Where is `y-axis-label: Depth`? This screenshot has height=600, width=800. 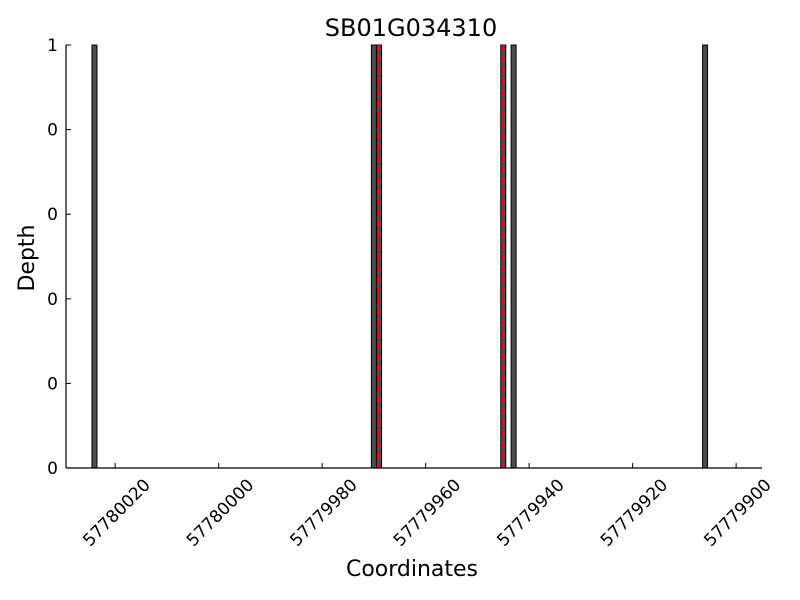
y-axis-label: Depth is located at coordinates (27, 257).